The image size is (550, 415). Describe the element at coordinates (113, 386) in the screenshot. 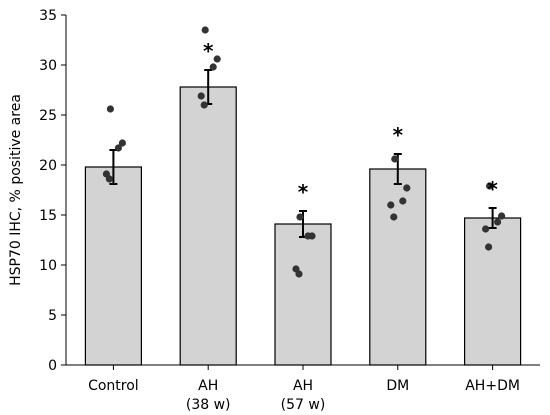

I see `x-tick-label-0: Control` at that location.